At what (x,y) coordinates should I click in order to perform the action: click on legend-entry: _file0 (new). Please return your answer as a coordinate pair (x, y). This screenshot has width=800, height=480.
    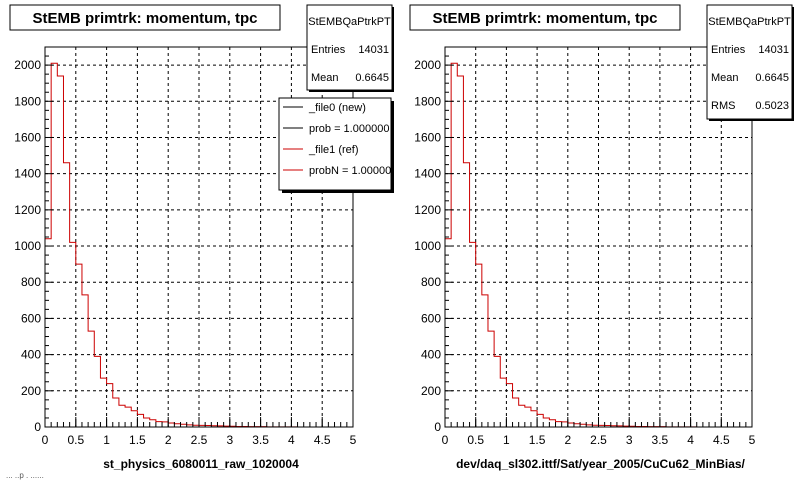
    Looking at the image, I should click on (337, 108).